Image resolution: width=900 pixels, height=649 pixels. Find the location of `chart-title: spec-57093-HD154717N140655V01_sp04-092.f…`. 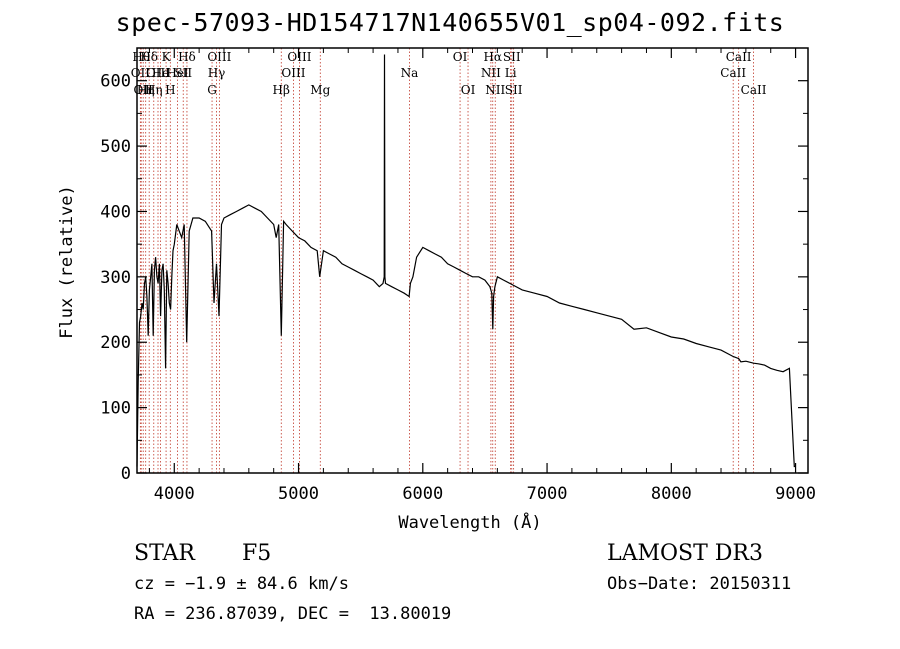

chart-title: spec-57093-HD154717N140655V01_sp04-092.f… is located at coordinates (450, 22).